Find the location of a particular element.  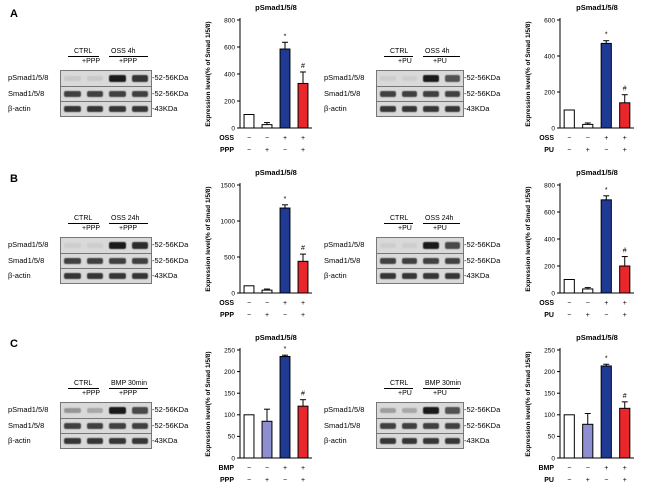

ctrl-header: CTRL is located at coordinates (83, 51).